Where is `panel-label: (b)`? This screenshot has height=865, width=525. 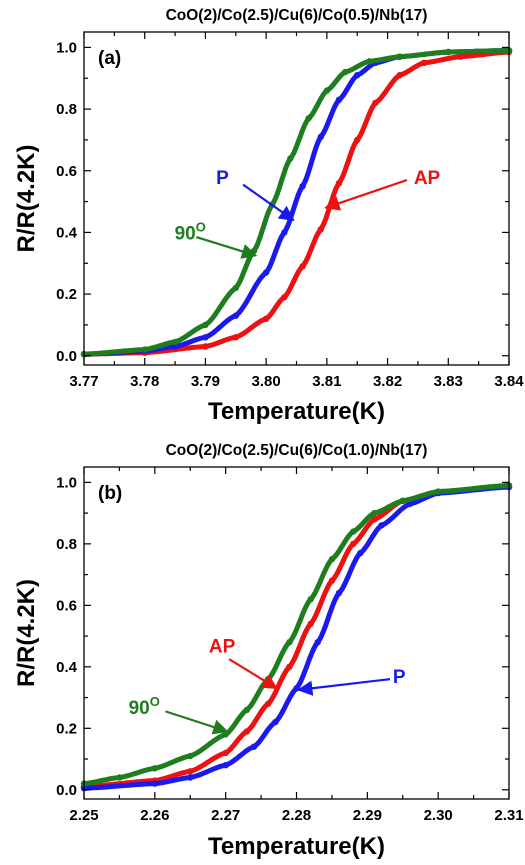 panel-label: (b) is located at coordinates (110, 493).